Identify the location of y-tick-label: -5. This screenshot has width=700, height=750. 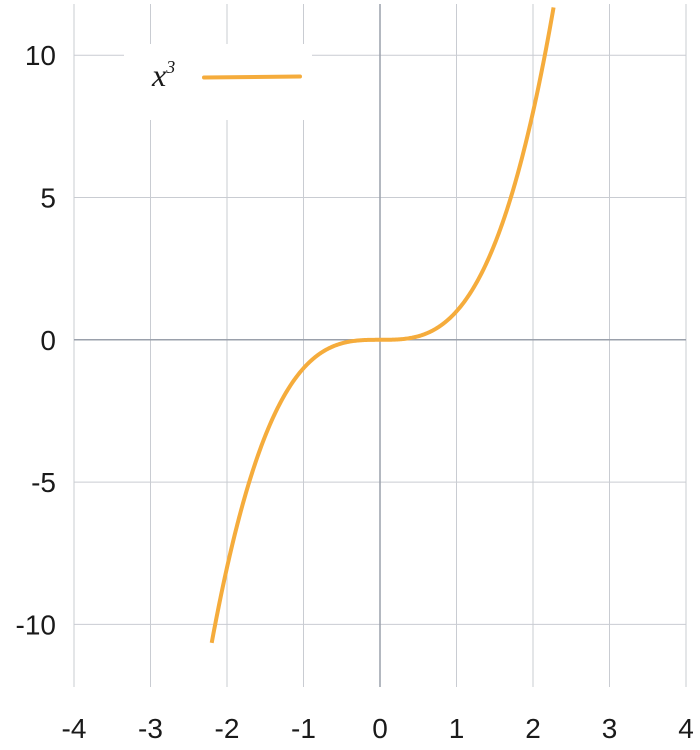
(43, 482).